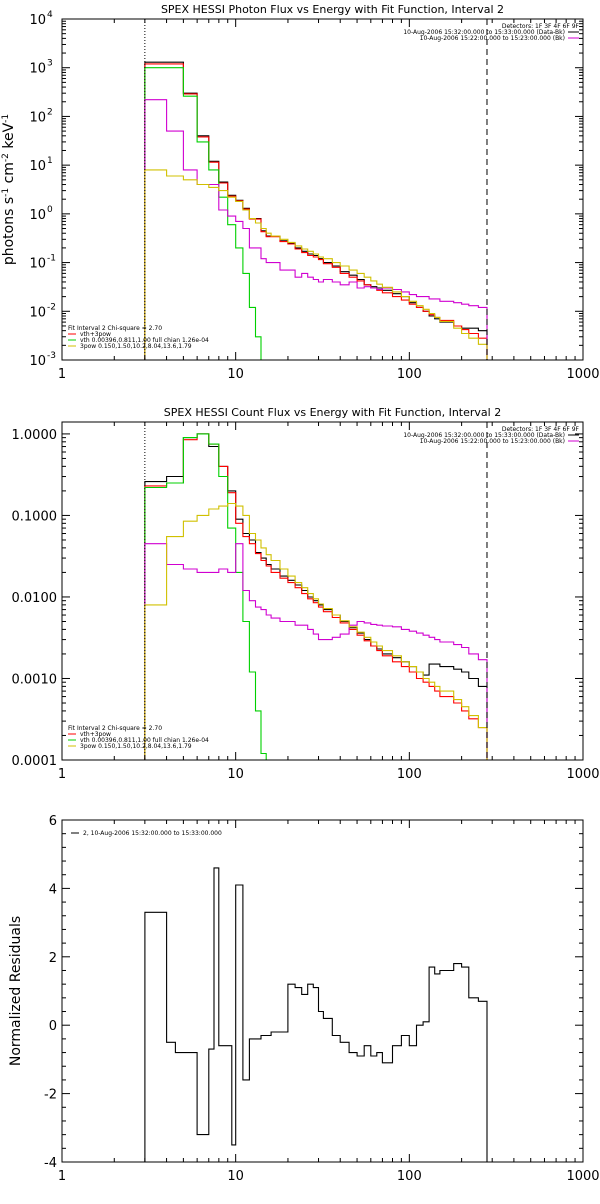 The image size is (600, 1204). Describe the element at coordinates (16, 991) in the screenshot. I see `y-axis-label: Normalized Residuals` at that location.